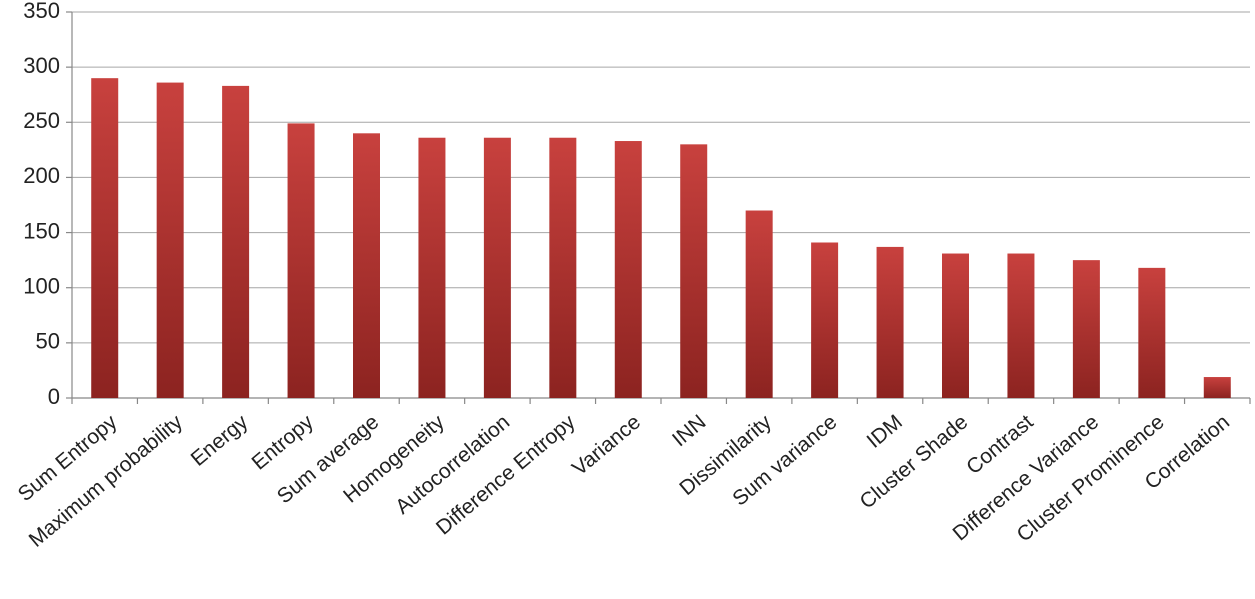 The height and width of the screenshot is (599, 1255). I want to click on y-tick-label: 100, so click(41, 286).